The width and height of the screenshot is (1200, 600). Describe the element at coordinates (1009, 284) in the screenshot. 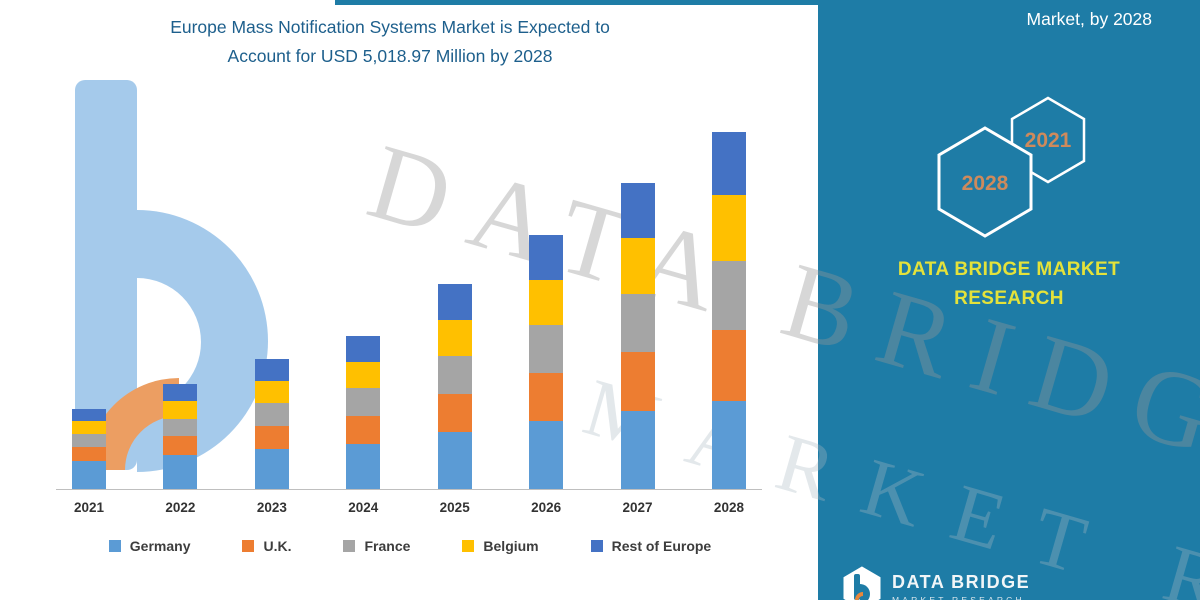

I see `brand-text: DATA BRIDGE MARKET RESEARCH` at that location.